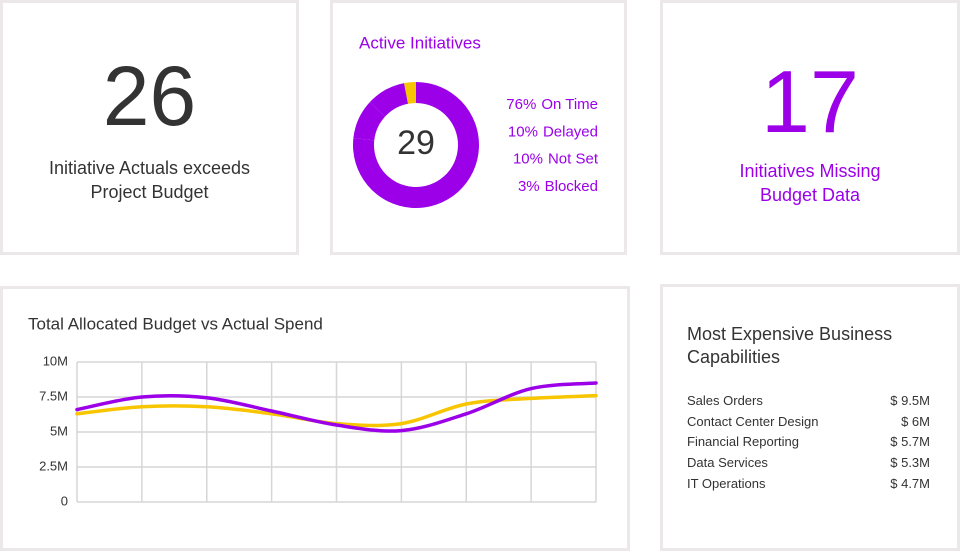  What do you see at coordinates (910, 483) in the screenshot?
I see `cost: $ 4.7M` at bounding box center [910, 483].